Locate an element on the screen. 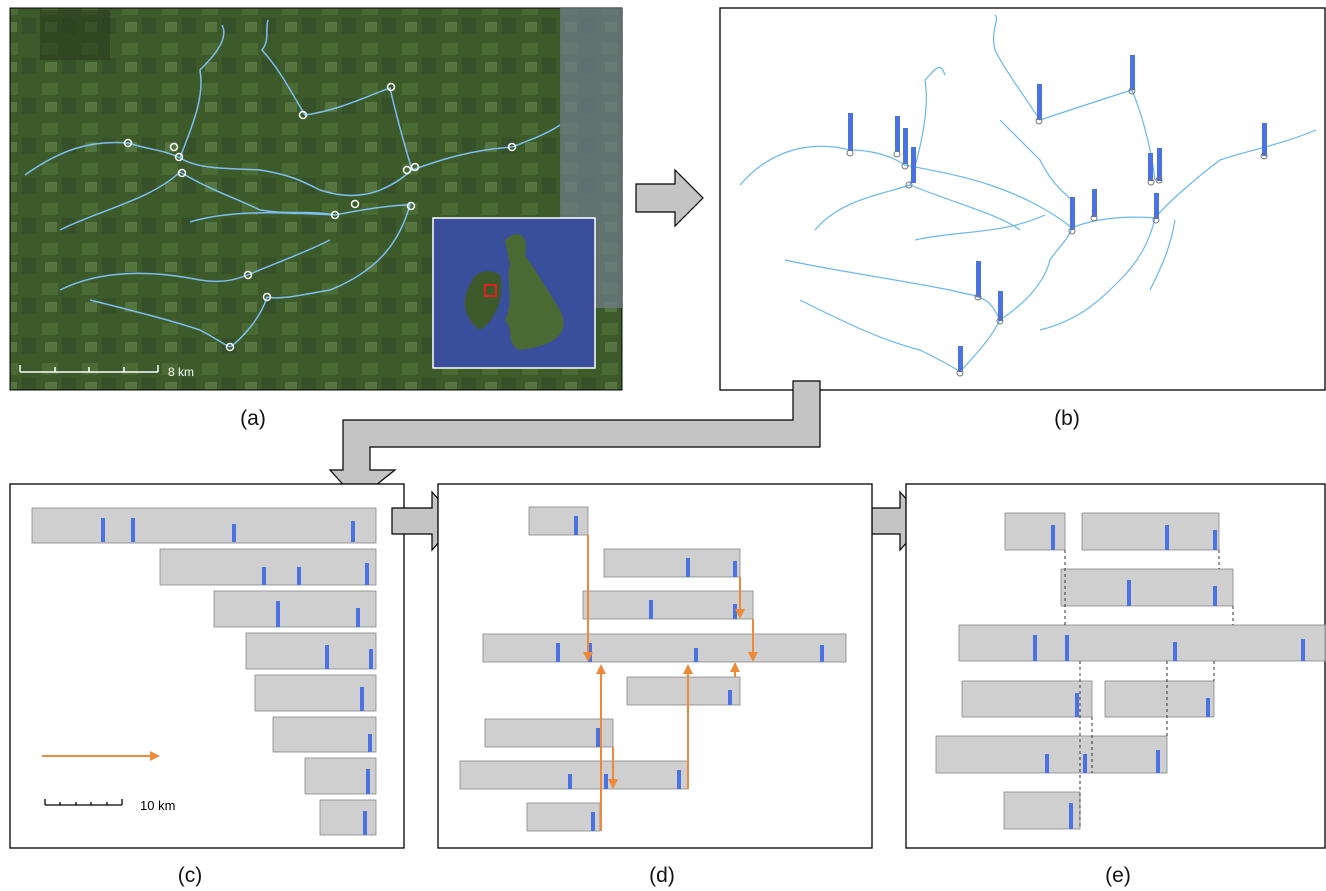 This screenshot has width=1326, height=891. panel-label: (d) is located at coordinates (662, 875).